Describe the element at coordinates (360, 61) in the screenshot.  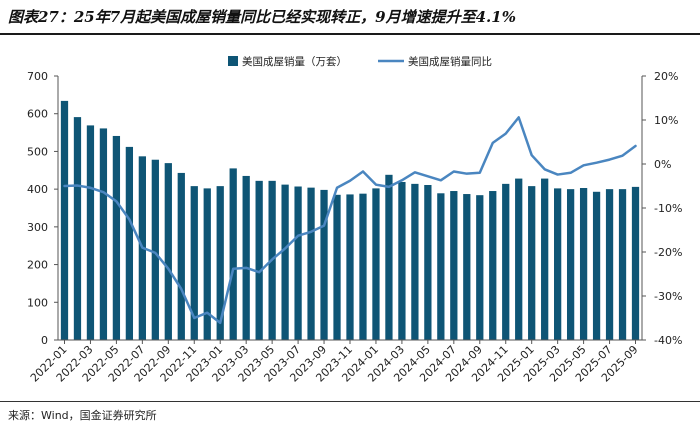
I see `legend: 美国成屋销量（万套） 美国成屋销量同比` at that location.